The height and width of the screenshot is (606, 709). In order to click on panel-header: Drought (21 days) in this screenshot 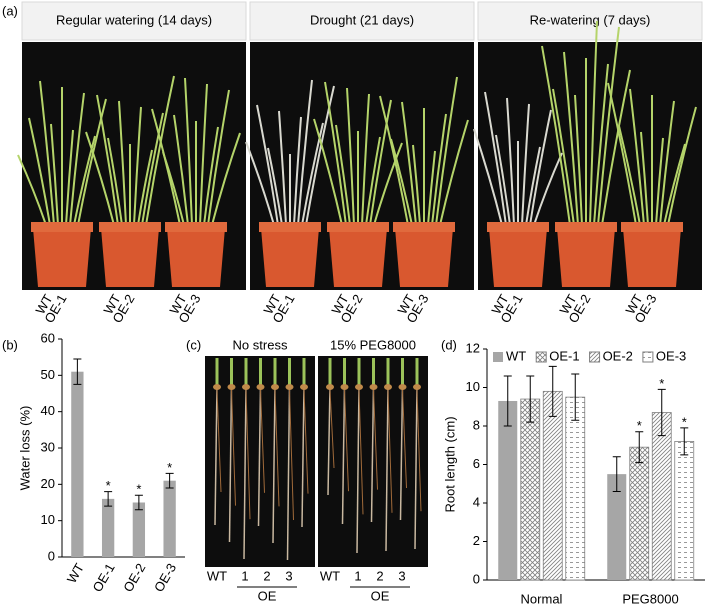, I will do `click(362, 19)`.